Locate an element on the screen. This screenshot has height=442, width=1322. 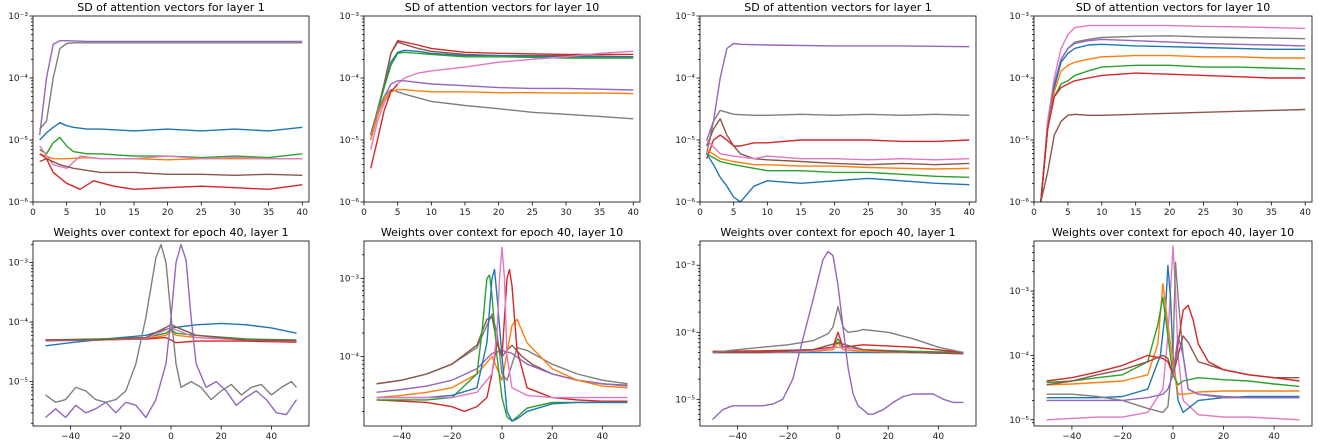
chart-title: SD of attention vectors for layer 1 is located at coordinates (838, 7).